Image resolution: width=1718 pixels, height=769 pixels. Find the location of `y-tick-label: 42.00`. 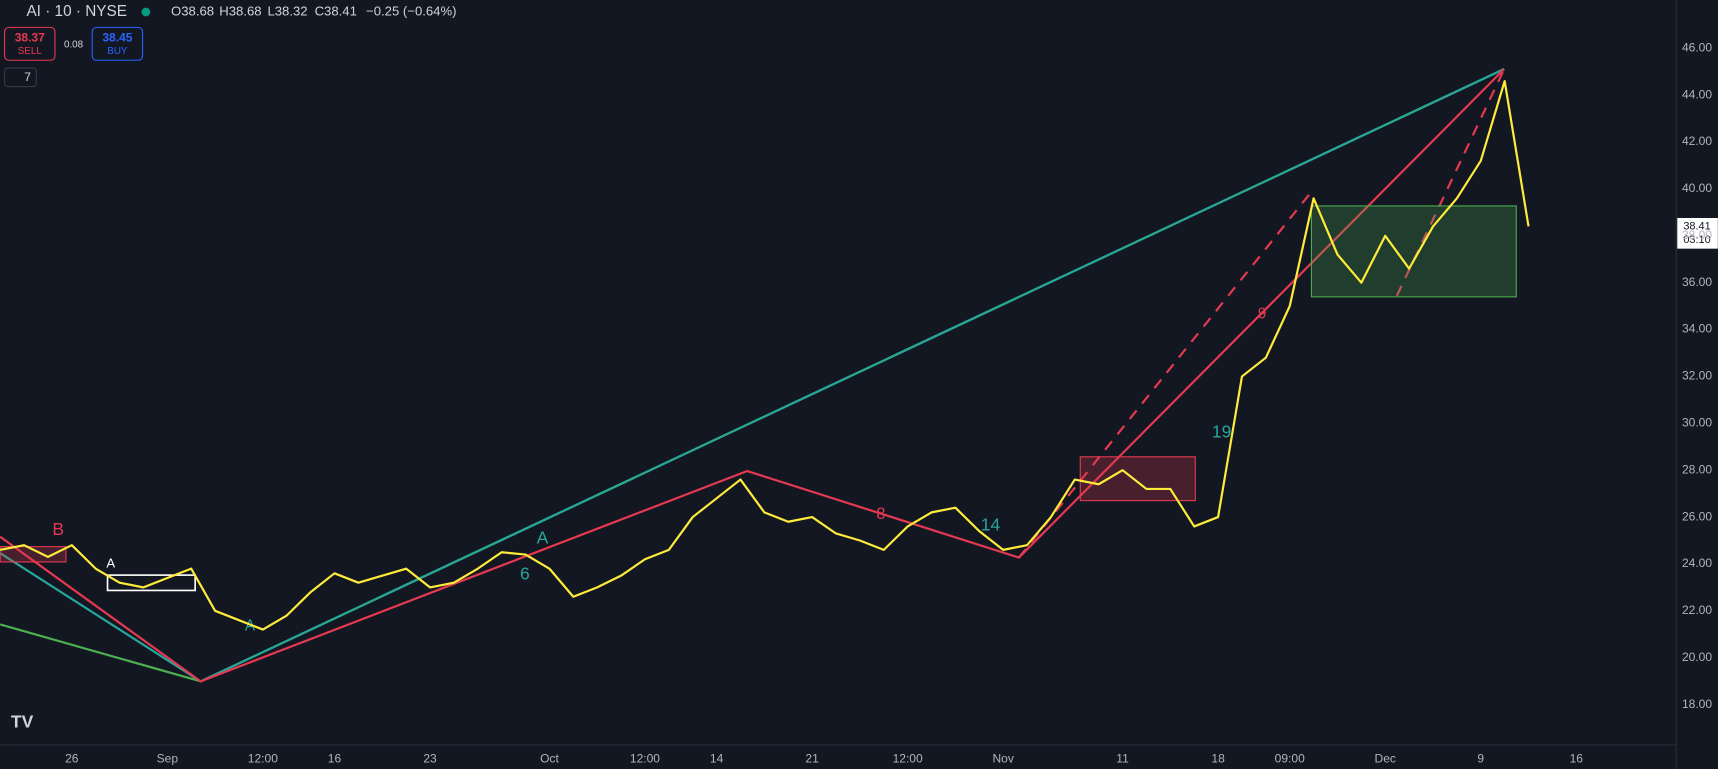

y-tick-label: 42.00 is located at coordinates (1697, 141).